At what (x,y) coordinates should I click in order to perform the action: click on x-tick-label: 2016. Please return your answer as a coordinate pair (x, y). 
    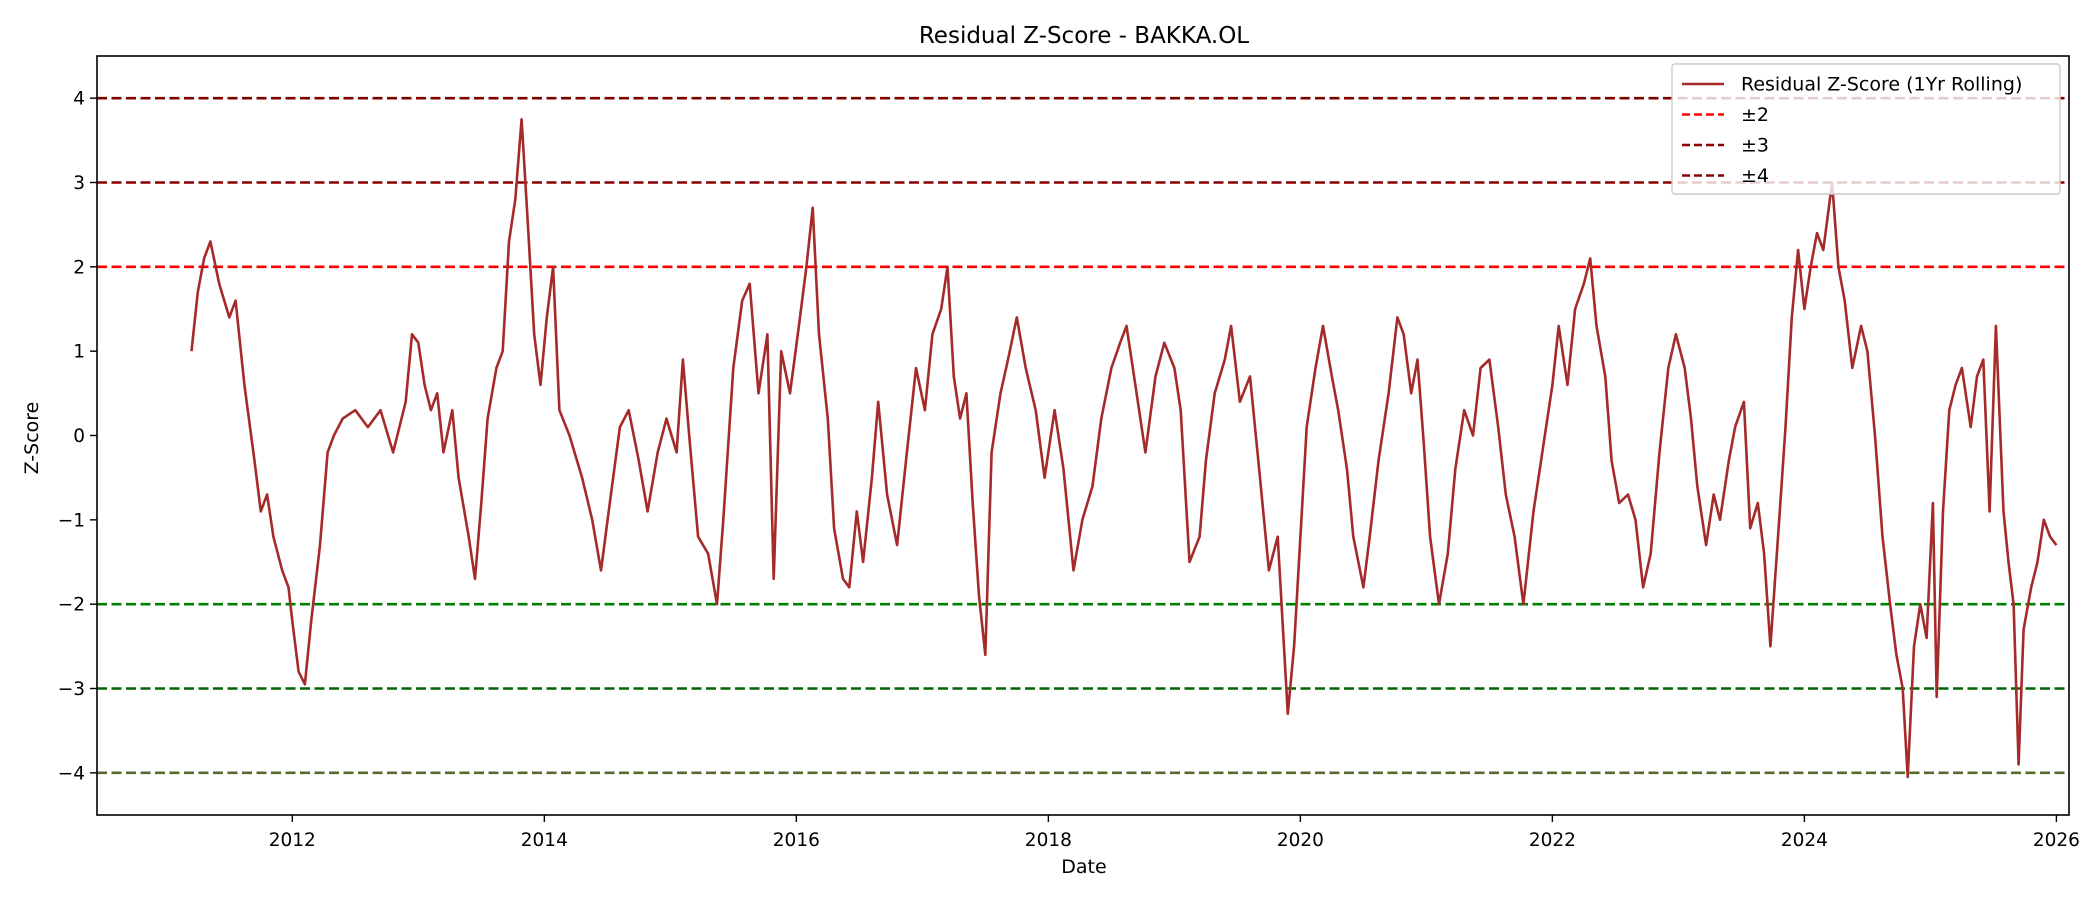
    Looking at the image, I should click on (796, 840).